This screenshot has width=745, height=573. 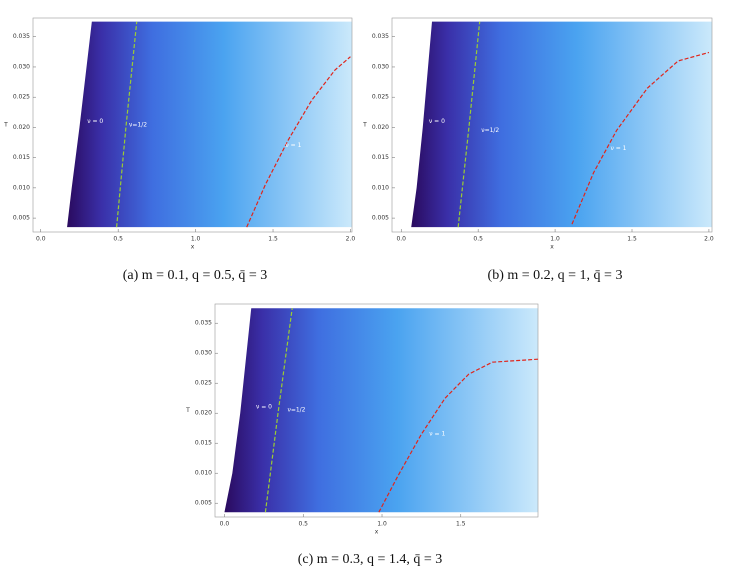 I want to click on caption: (c) m = 0.3, q = 1.4, q̄ = 3, so click(x=370, y=559).